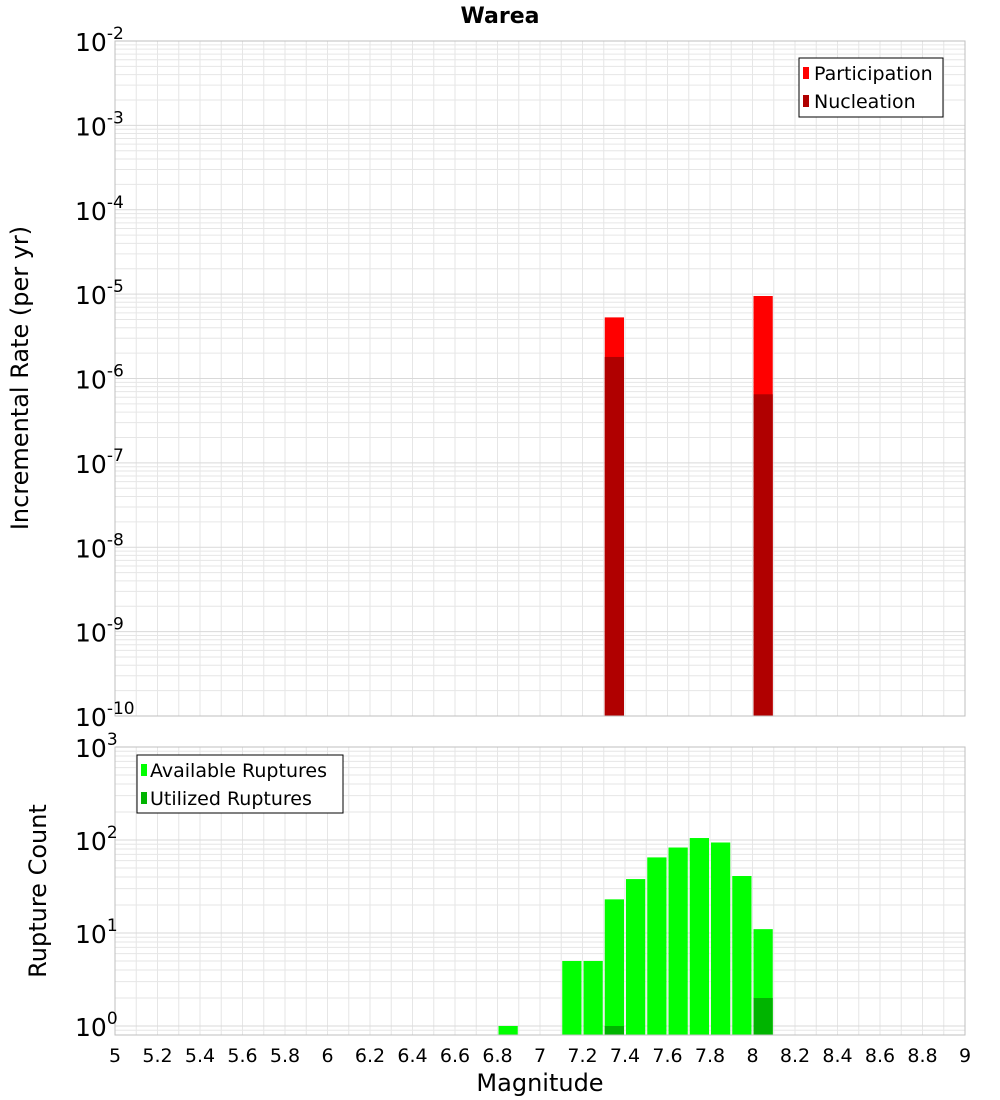  I want to click on count-legend-box, so click(240, 784).